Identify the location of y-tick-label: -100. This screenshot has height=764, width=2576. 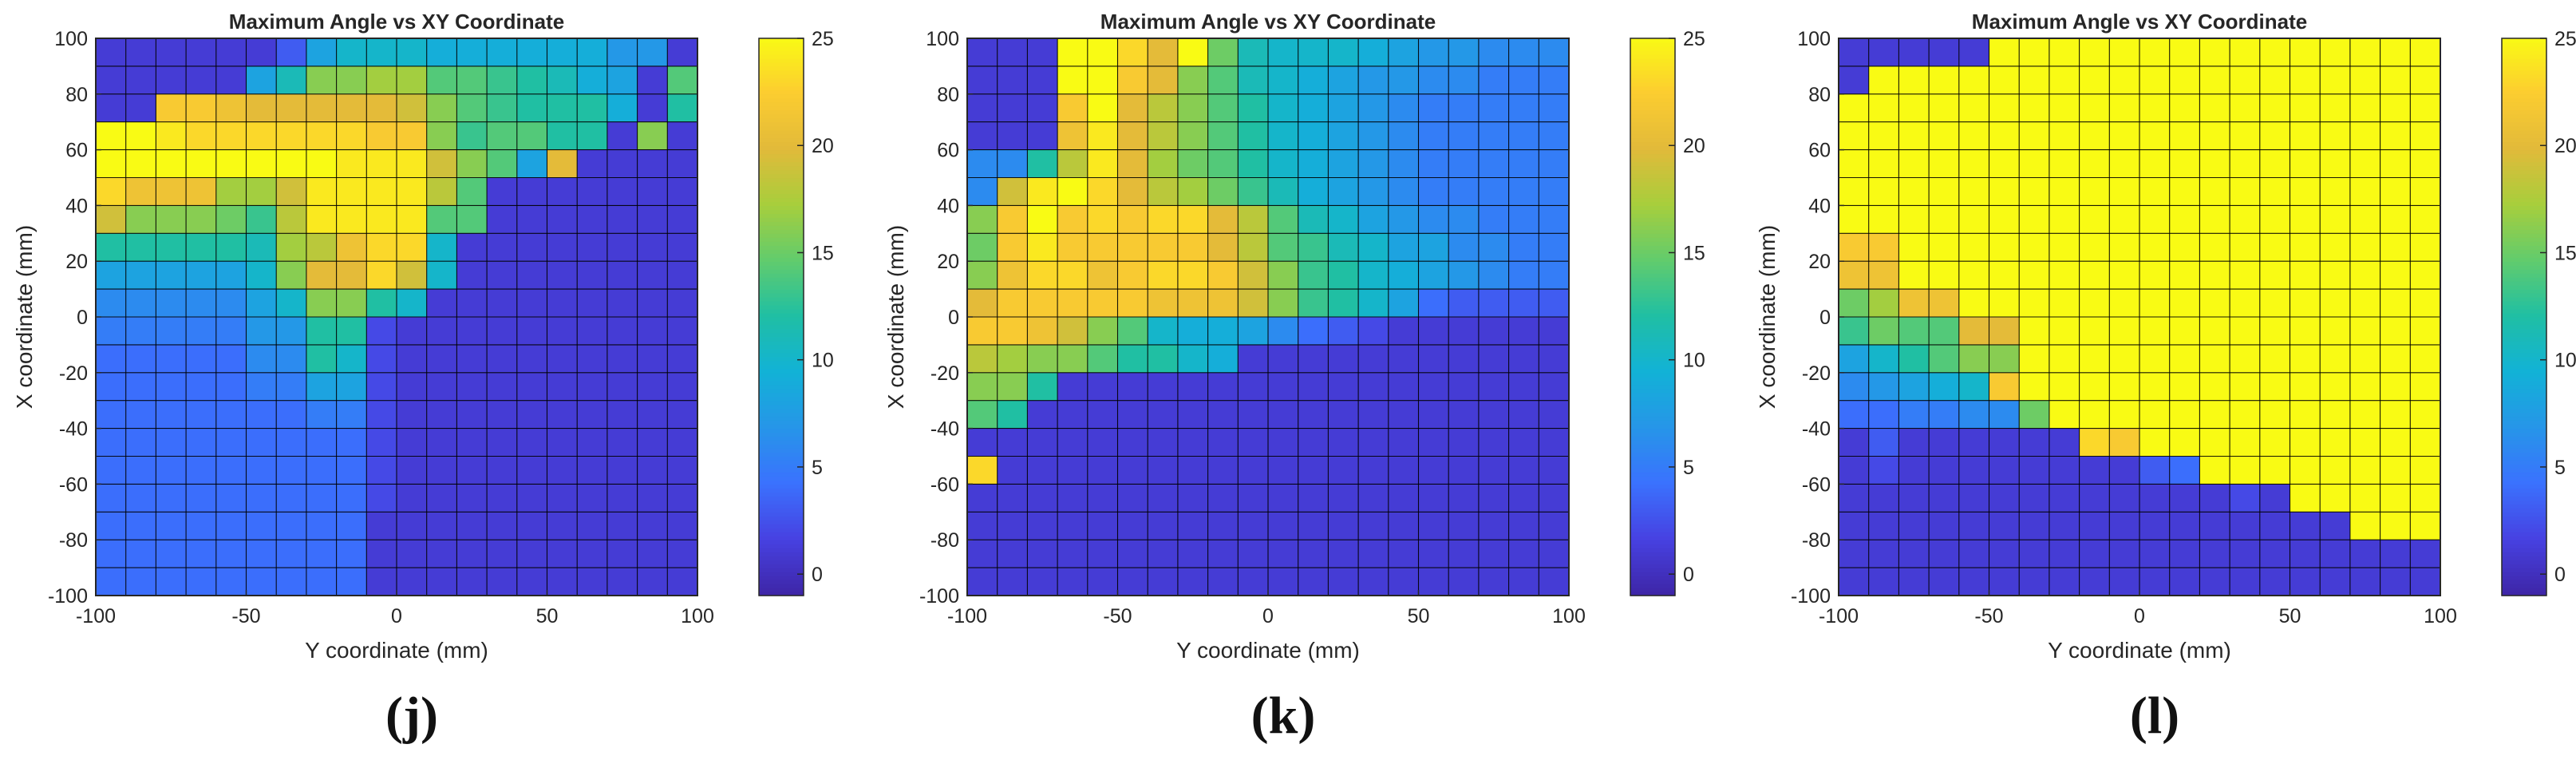
(939, 596).